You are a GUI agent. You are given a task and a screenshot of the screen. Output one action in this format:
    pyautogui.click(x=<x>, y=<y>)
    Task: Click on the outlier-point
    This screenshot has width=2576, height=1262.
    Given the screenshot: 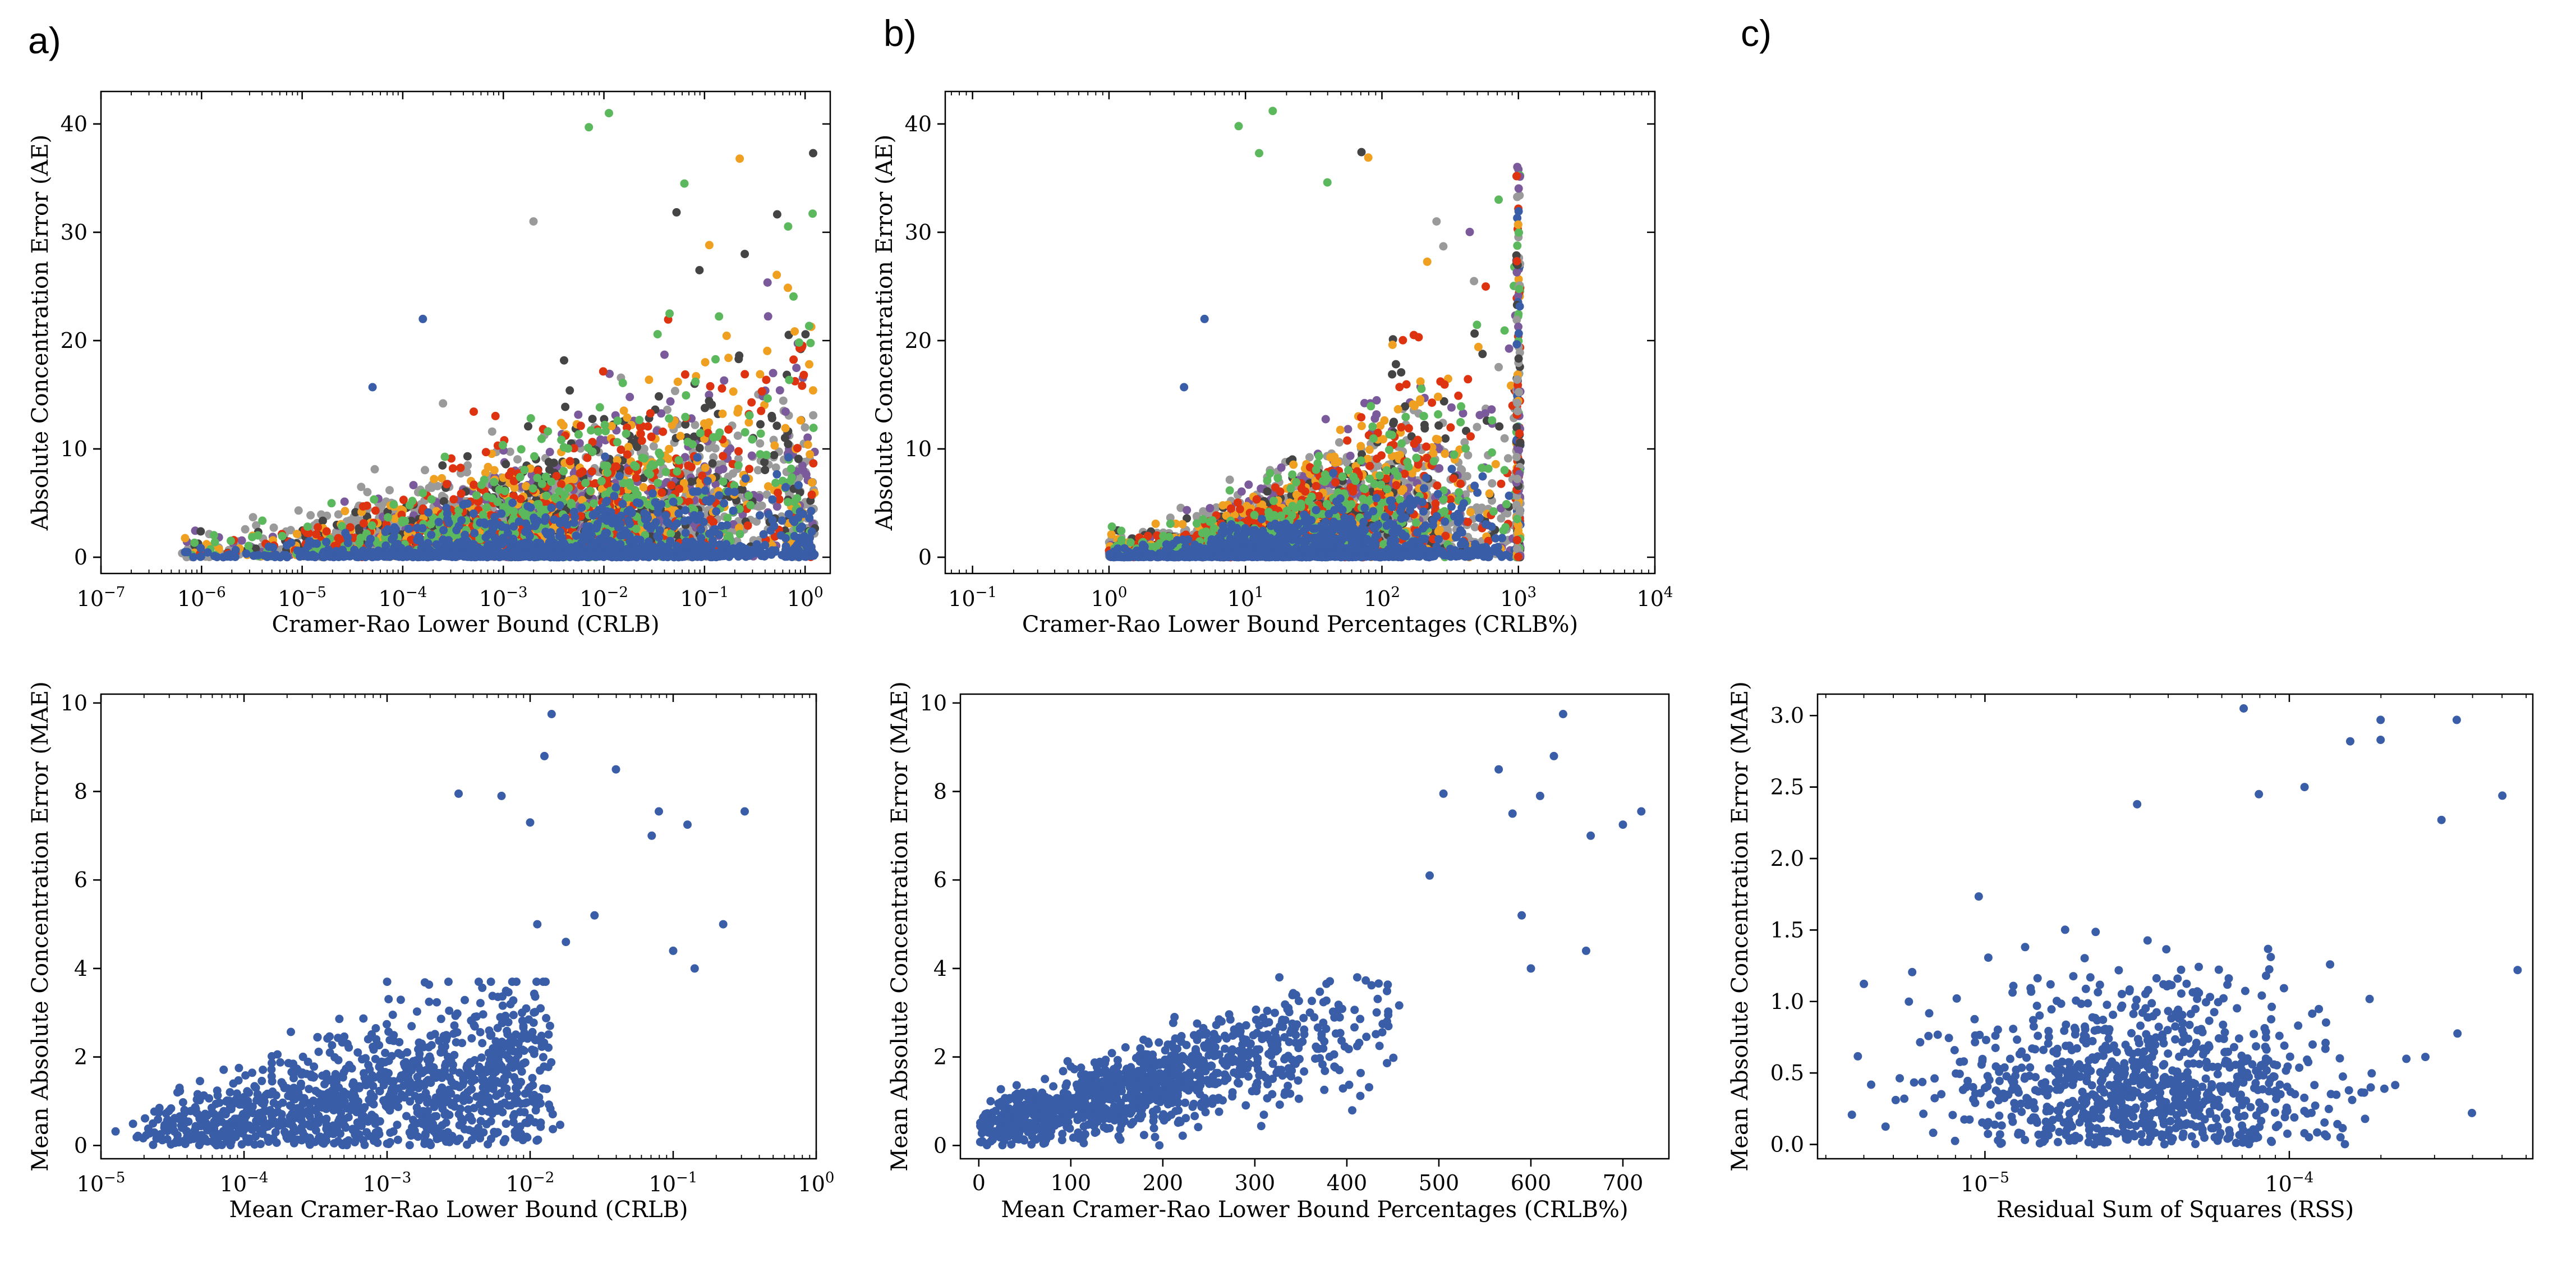 What is the action you would take?
    pyautogui.click(x=813, y=153)
    